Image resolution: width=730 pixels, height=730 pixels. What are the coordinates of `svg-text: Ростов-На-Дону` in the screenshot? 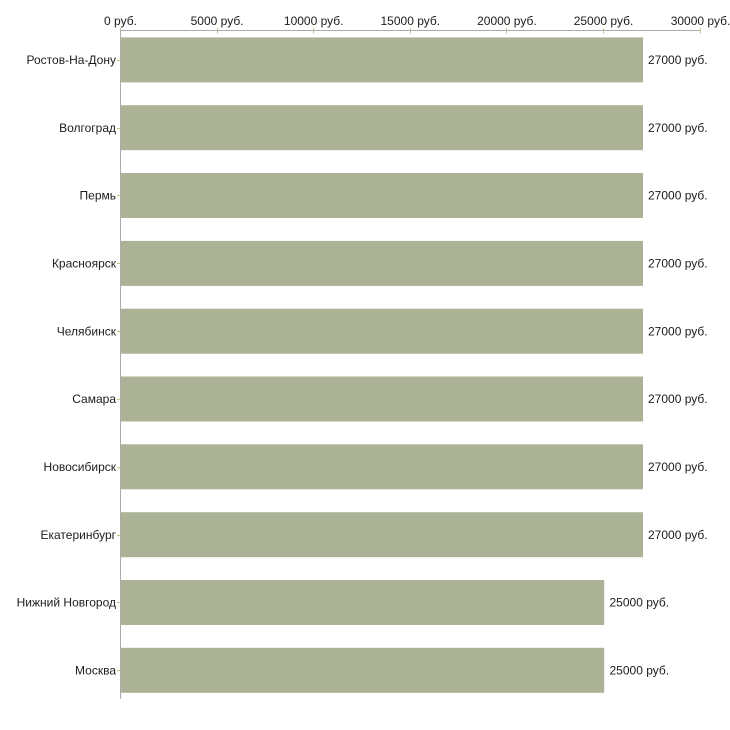 It's located at (71, 60).